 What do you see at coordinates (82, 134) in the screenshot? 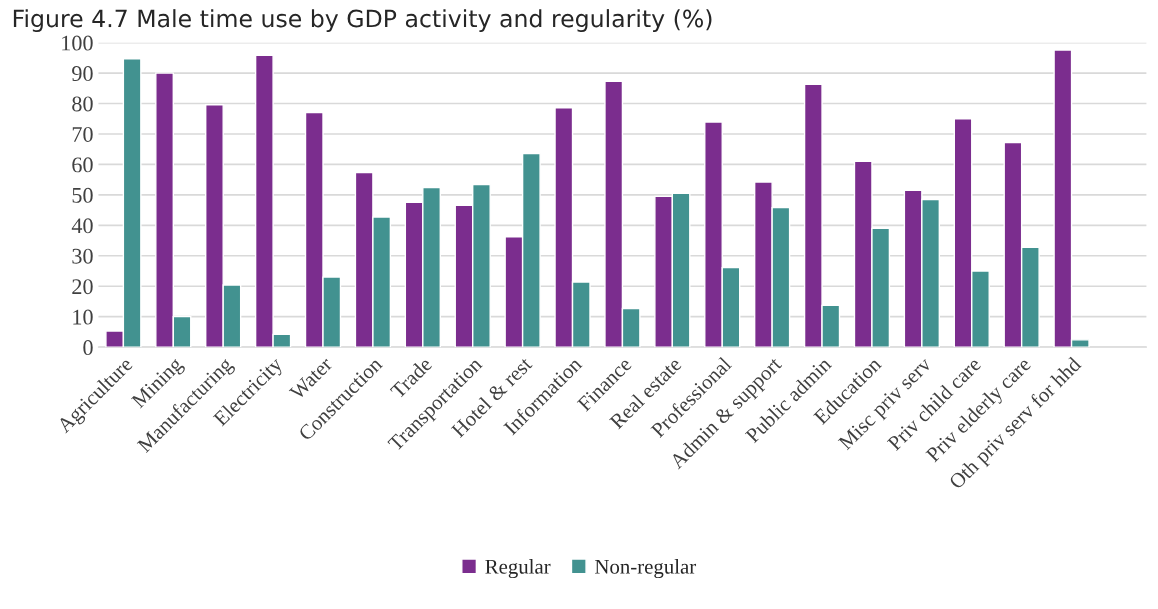
I see `y-tick-label: 70` at bounding box center [82, 134].